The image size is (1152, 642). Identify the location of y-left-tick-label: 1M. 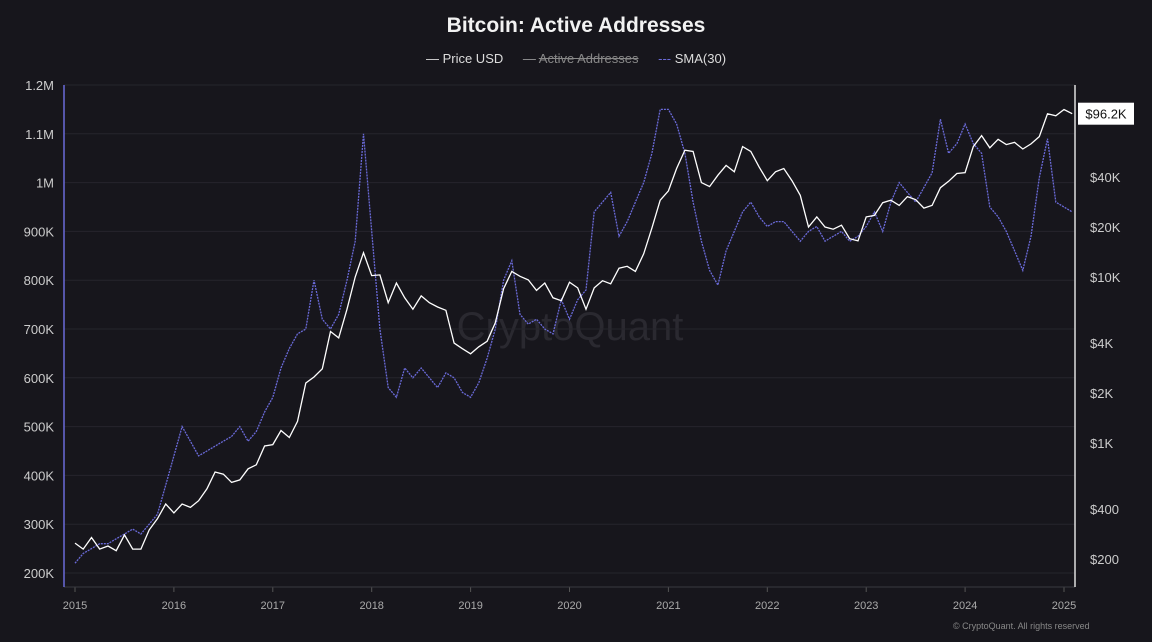
(45, 183).